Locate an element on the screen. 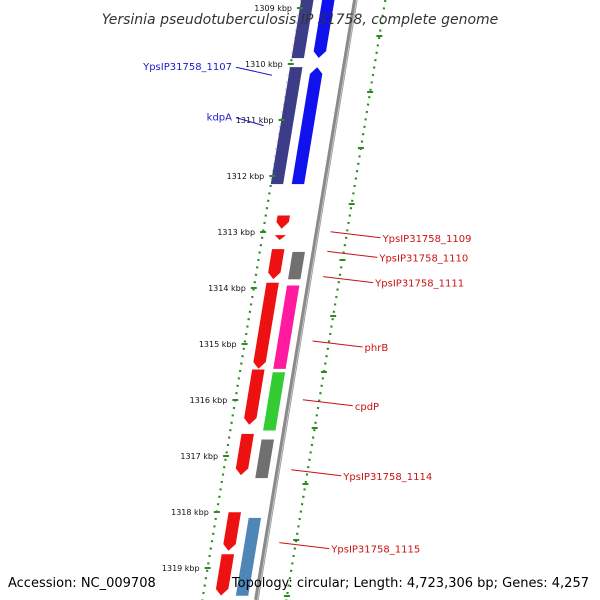  tick-label: 1317 kbp is located at coordinates (199, 456).